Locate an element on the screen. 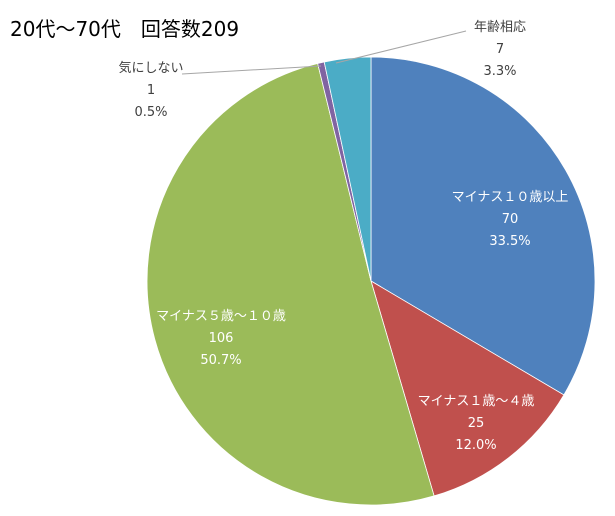 The height and width of the screenshot is (516, 615). data-label-4: 気にしない 1 0.5% is located at coordinates (150, 90).